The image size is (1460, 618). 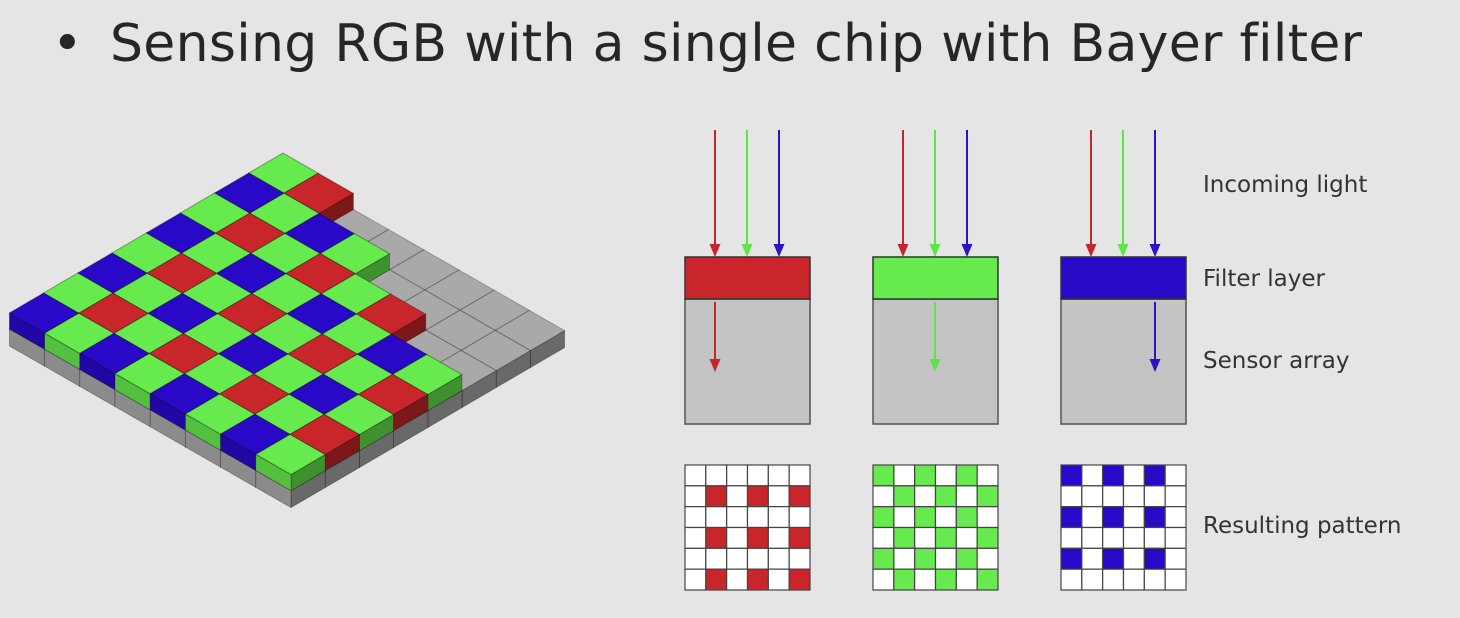 I want to click on green-channel-panel, so click(x=935, y=360).